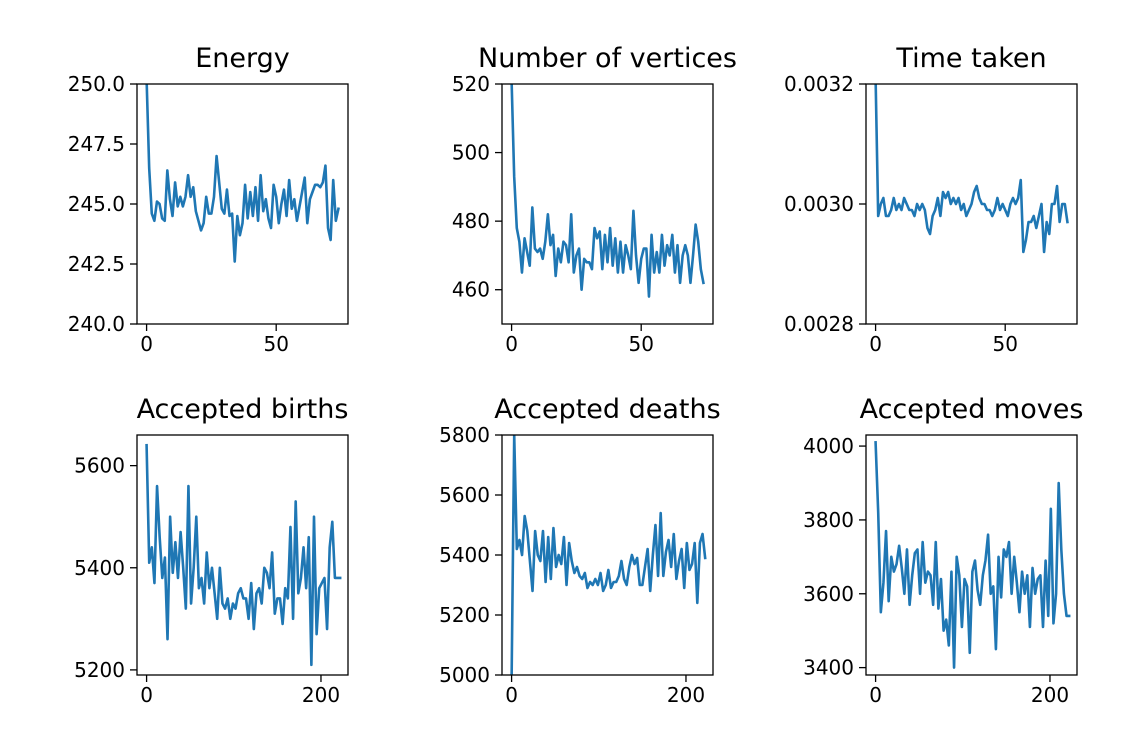 The image size is (1131, 751). Describe the element at coordinates (819, 324) in the screenshot. I see `y-tick-label: 0.0028` at that location.